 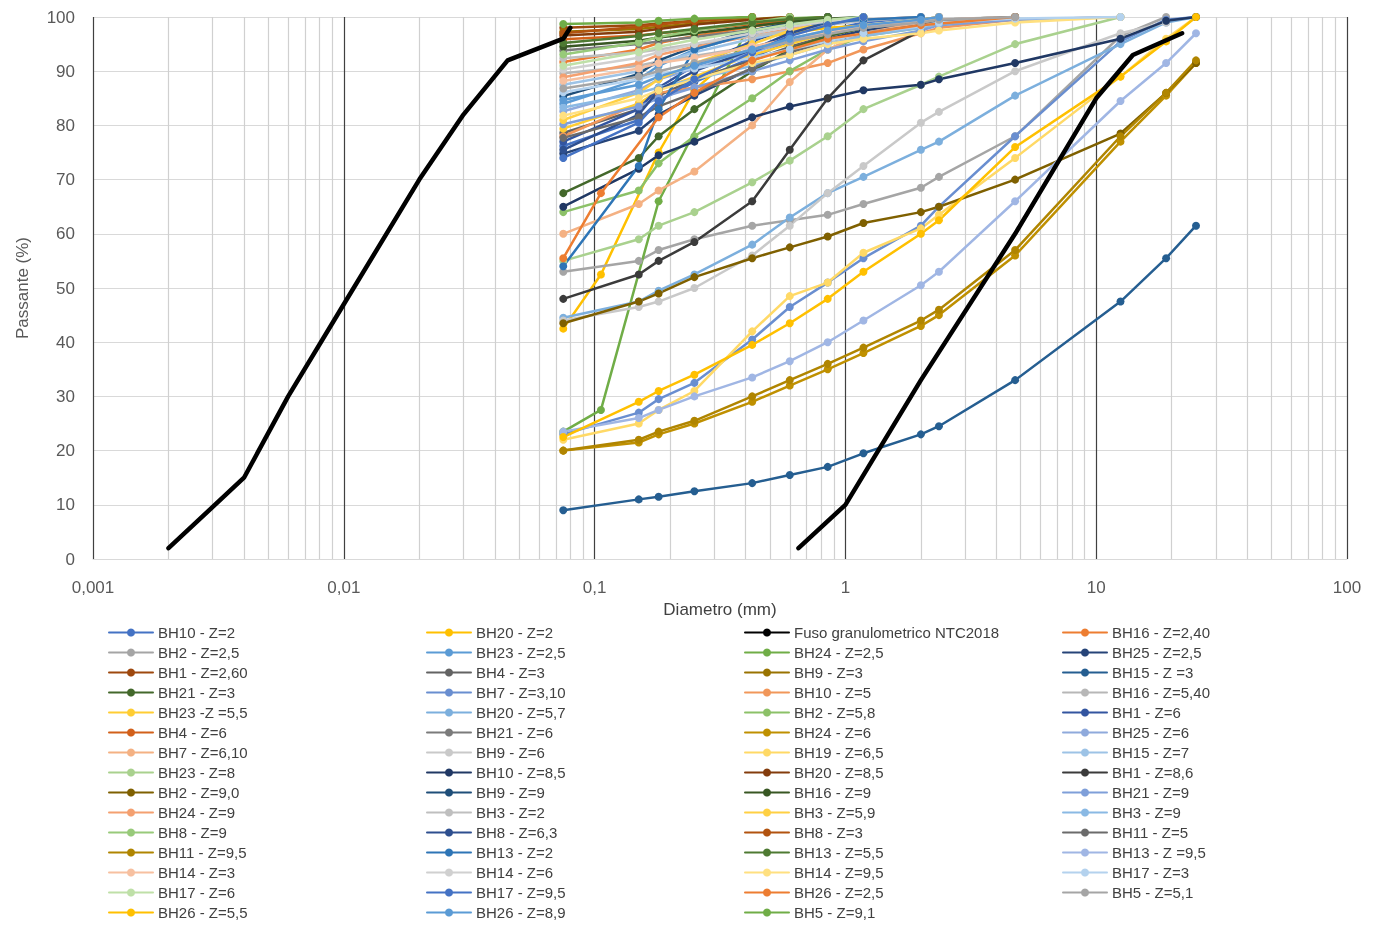 I want to click on legend-label: BH17 - Z=6, so click(x=197, y=892).